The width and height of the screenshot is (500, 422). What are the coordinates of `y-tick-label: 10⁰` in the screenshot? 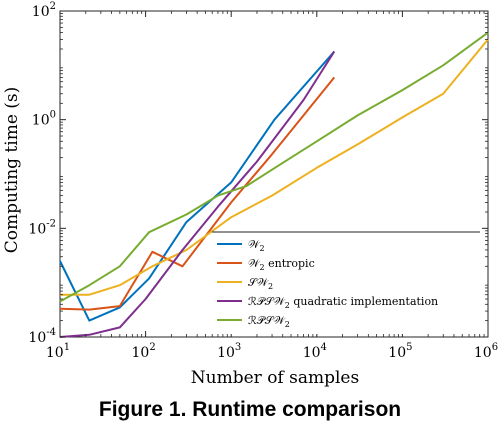 It's located at (44, 119).